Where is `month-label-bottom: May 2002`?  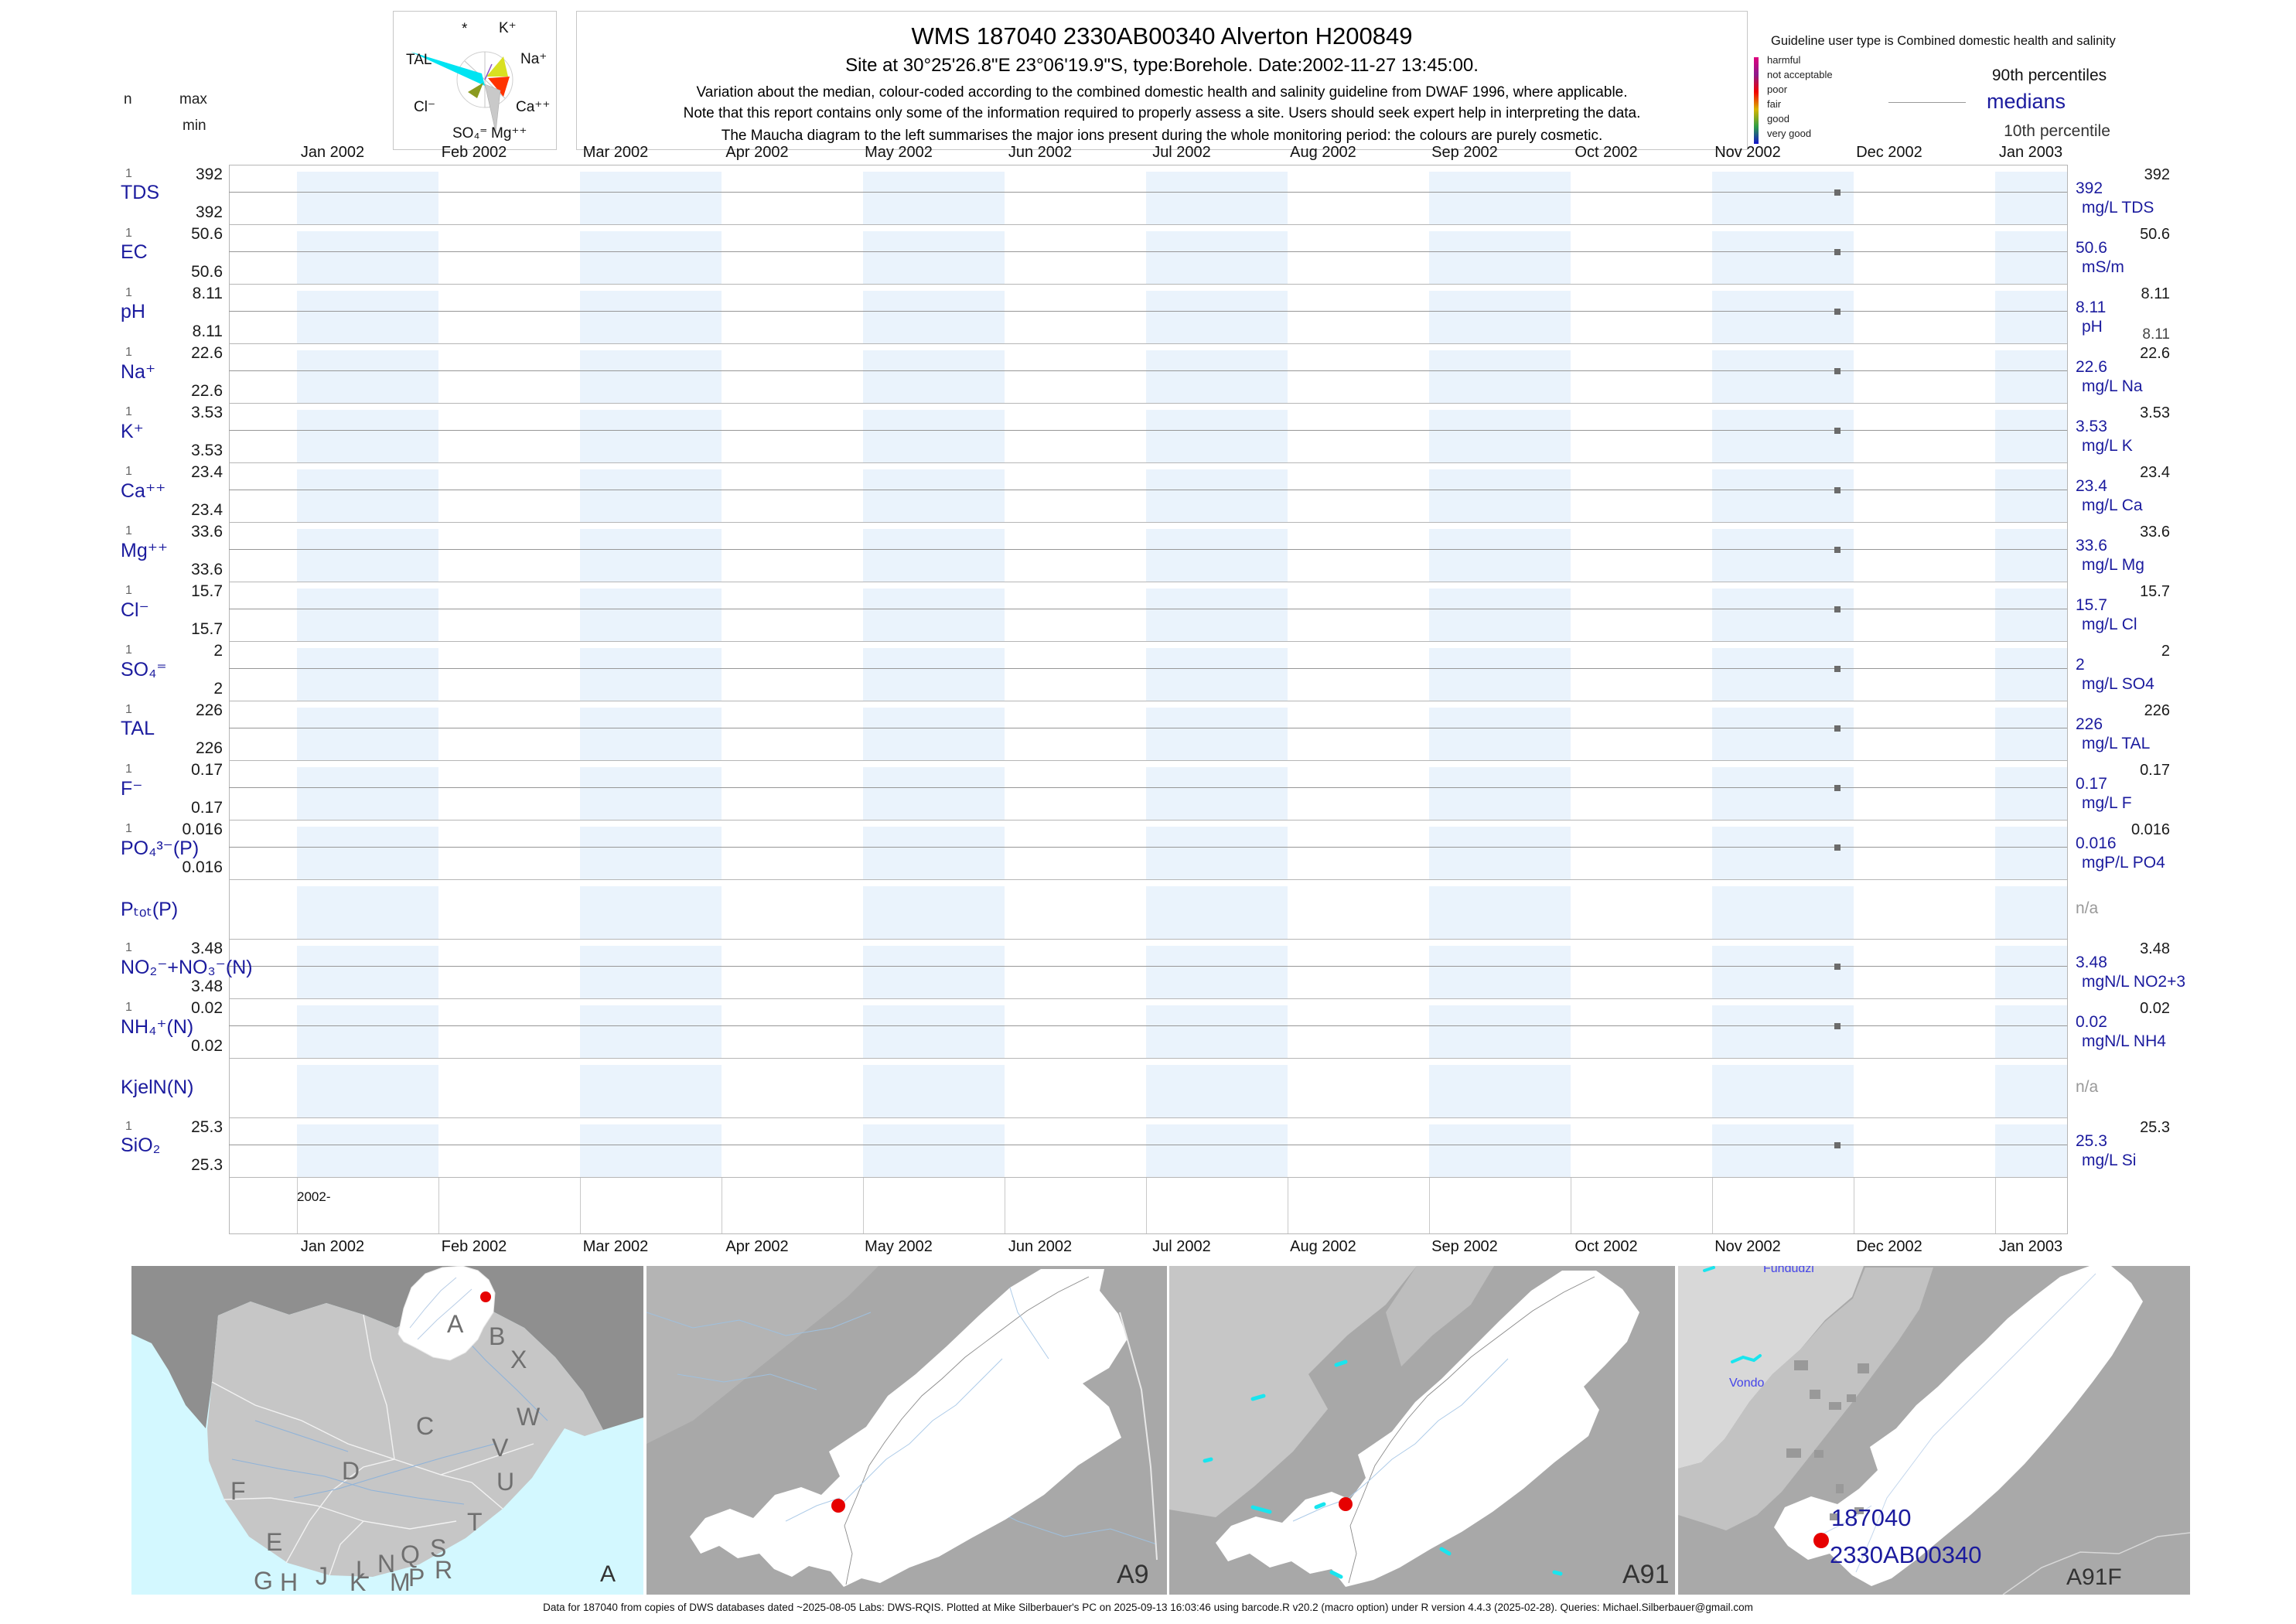
month-label-bottom: May 2002 is located at coordinates (899, 1246).